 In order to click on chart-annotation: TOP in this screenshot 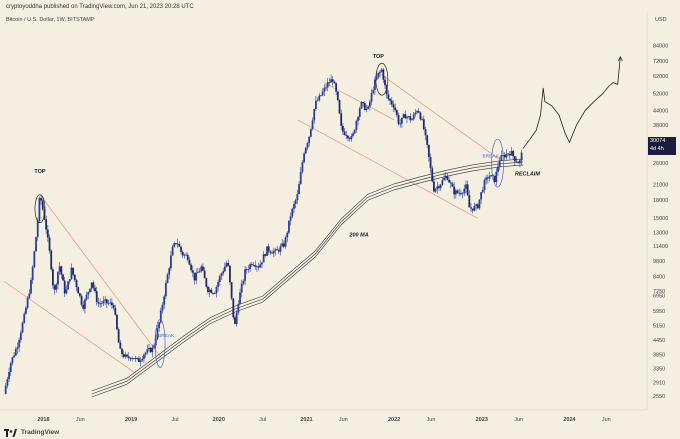, I will do `click(40, 172)`.